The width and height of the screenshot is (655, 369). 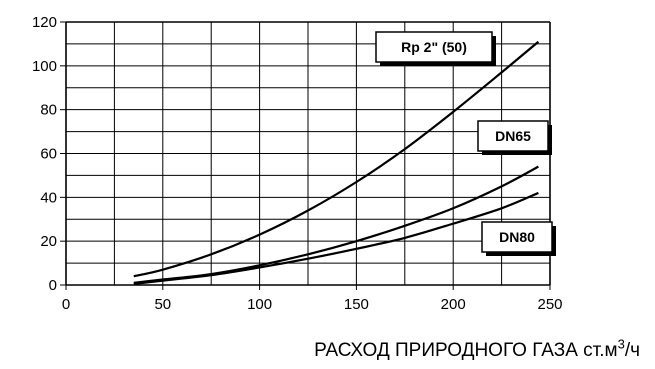 What do you see at coordinates (48, 241) in the screenshot?
I see `y-tick-label: 20` at bounding box center [48, 241].